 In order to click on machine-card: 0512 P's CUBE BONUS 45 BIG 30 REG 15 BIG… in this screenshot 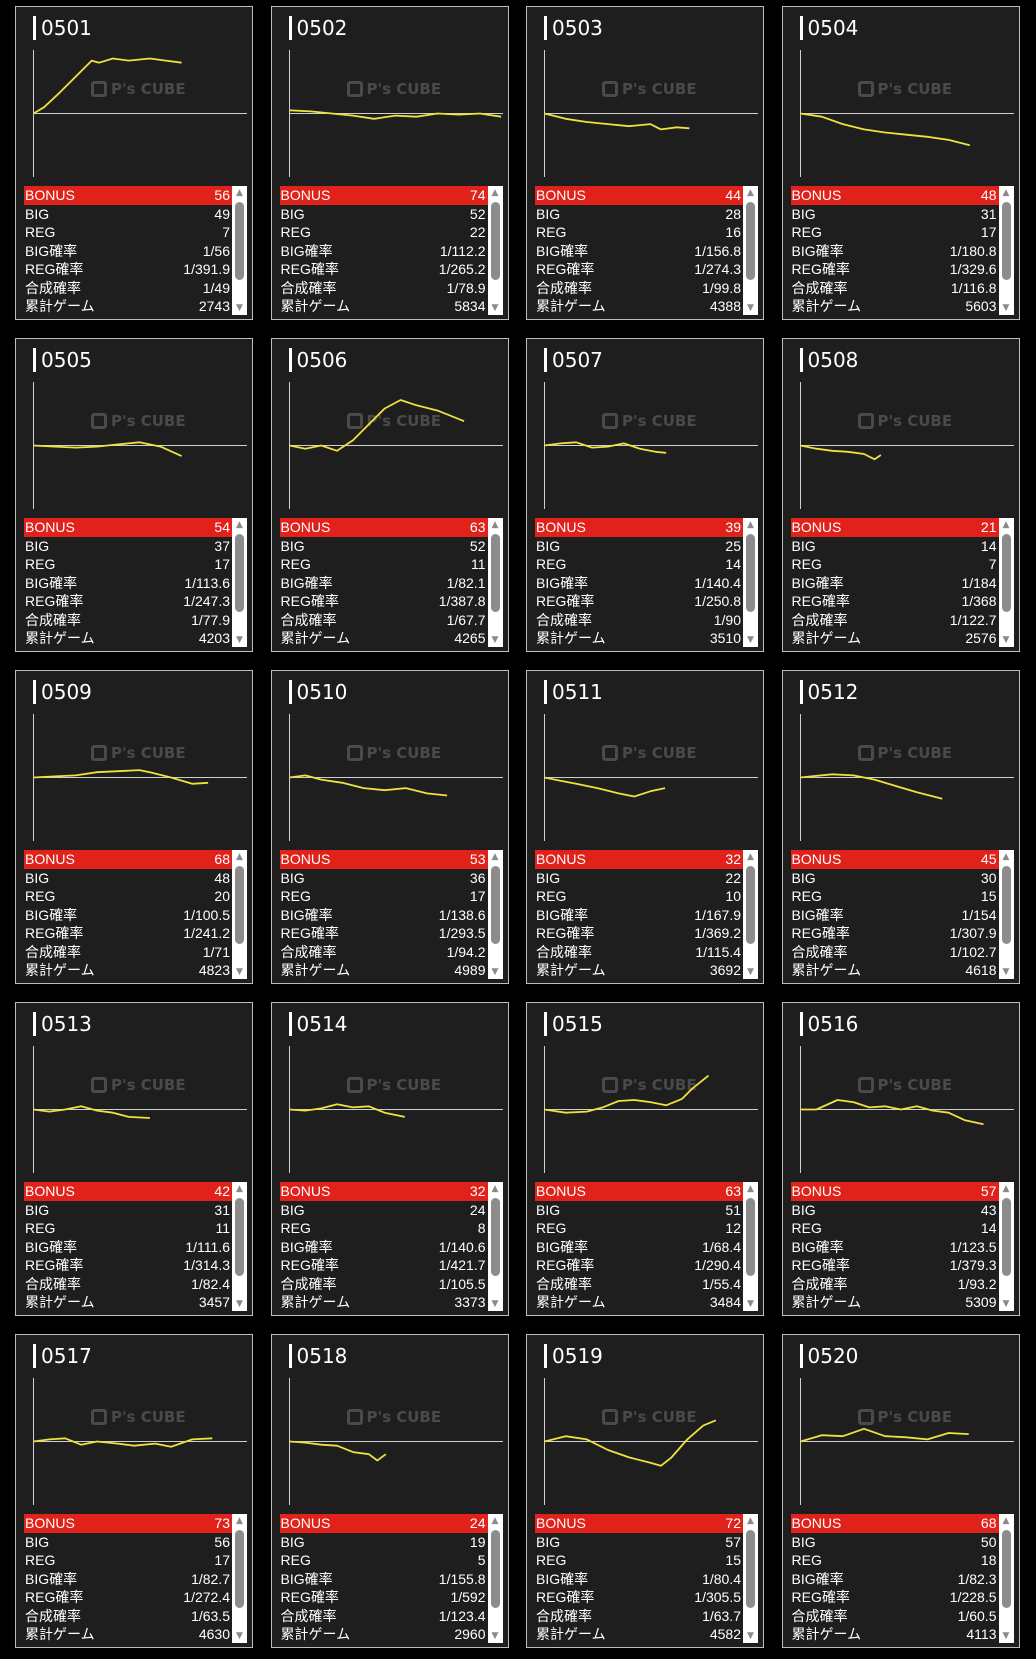, I will do `click(900, 827)`.